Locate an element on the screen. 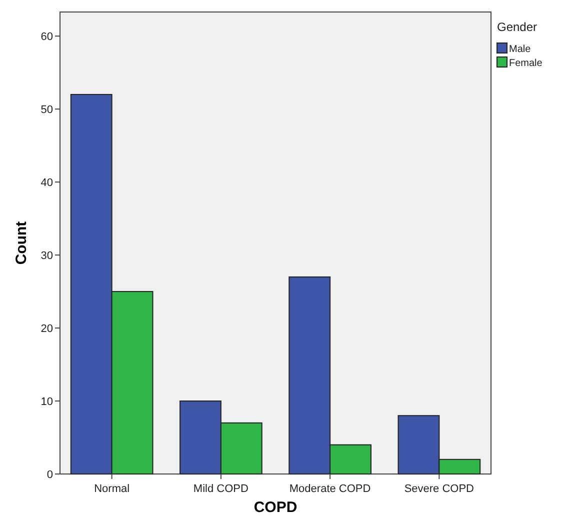 The image size is (561, 526). y-tick-label: 50 is located at coordinates (46, 110).